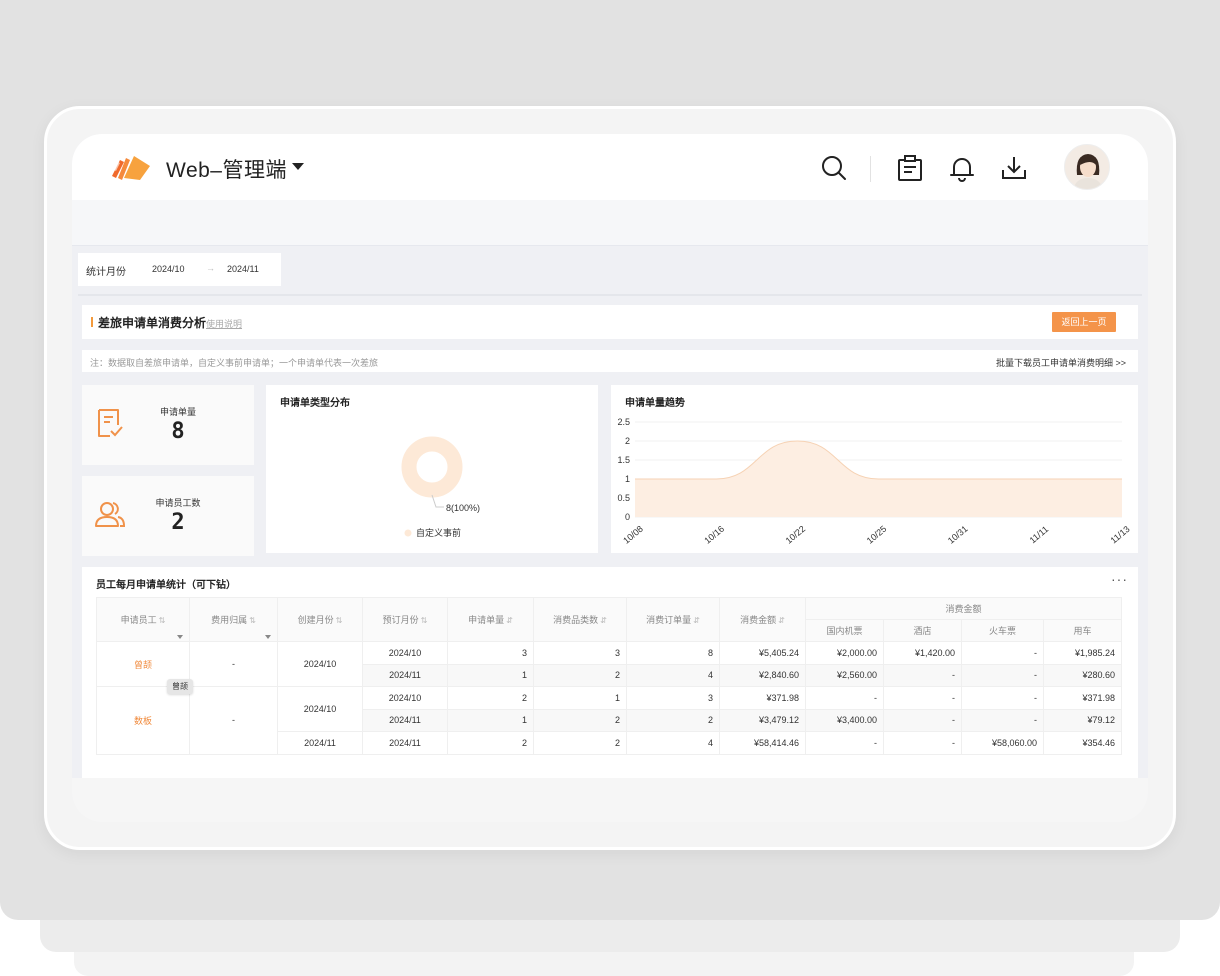  I want to click on col-header-flight: 国内机票, so click(844, 630).